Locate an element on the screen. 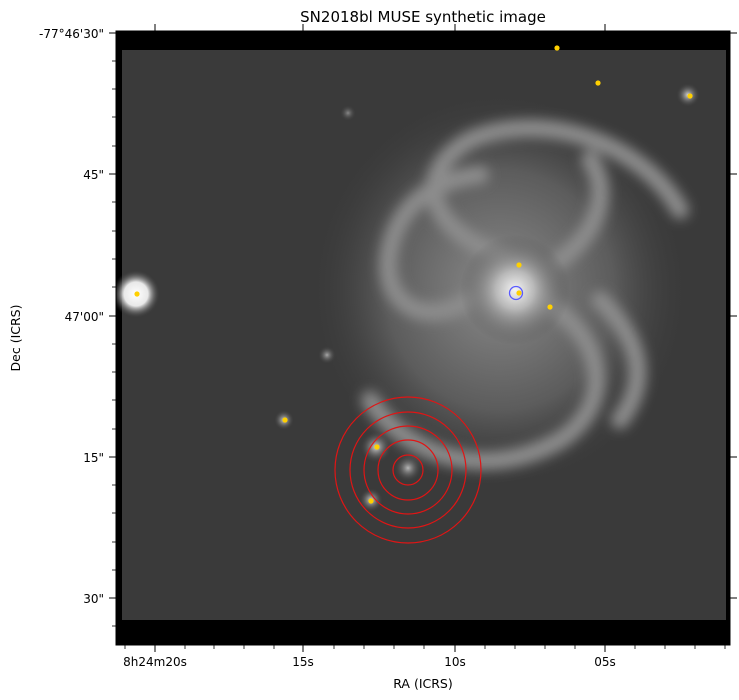  y-tick-label: 45" is located at coordinates (93, 175).